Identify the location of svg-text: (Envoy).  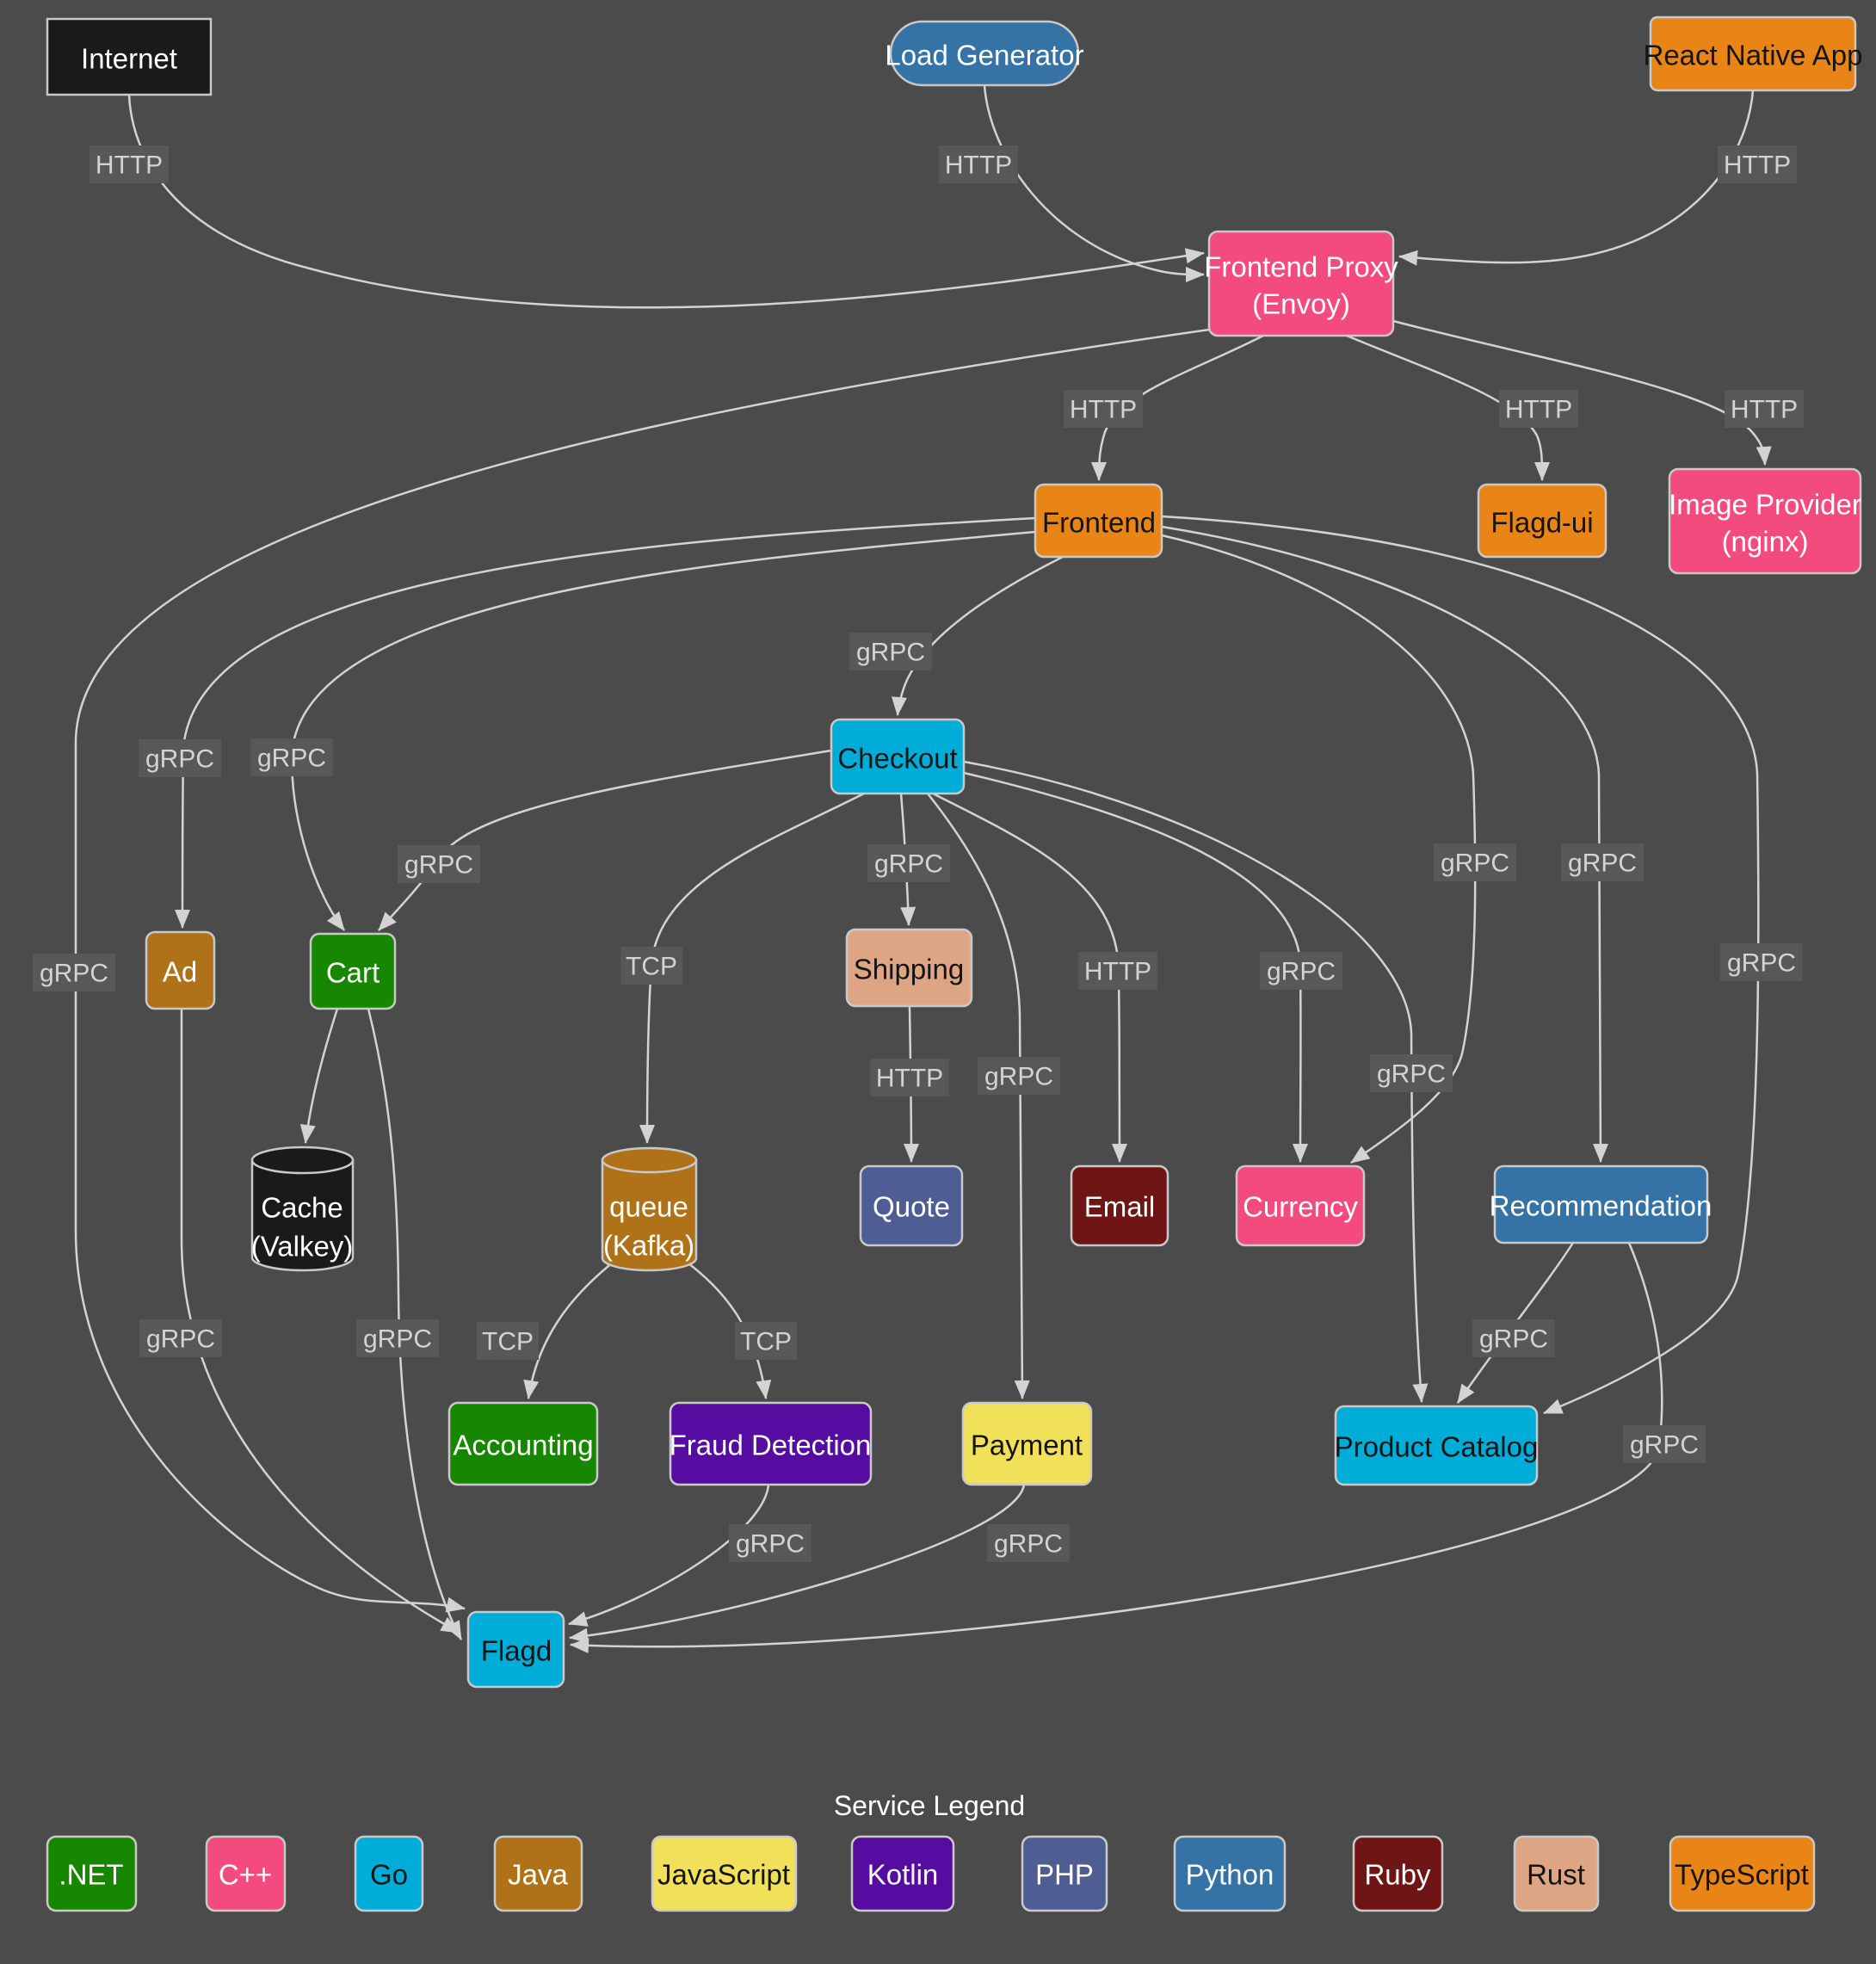
(1301, 304).